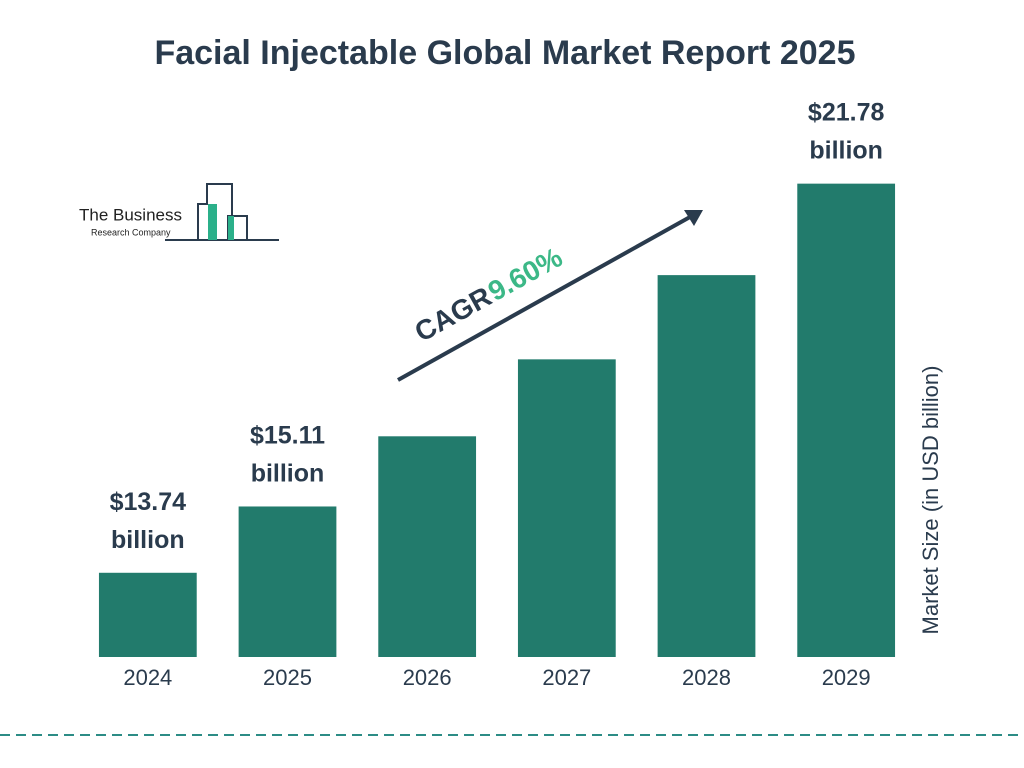  I want to click on value-label: $13.74 billion, so click(148, 520).